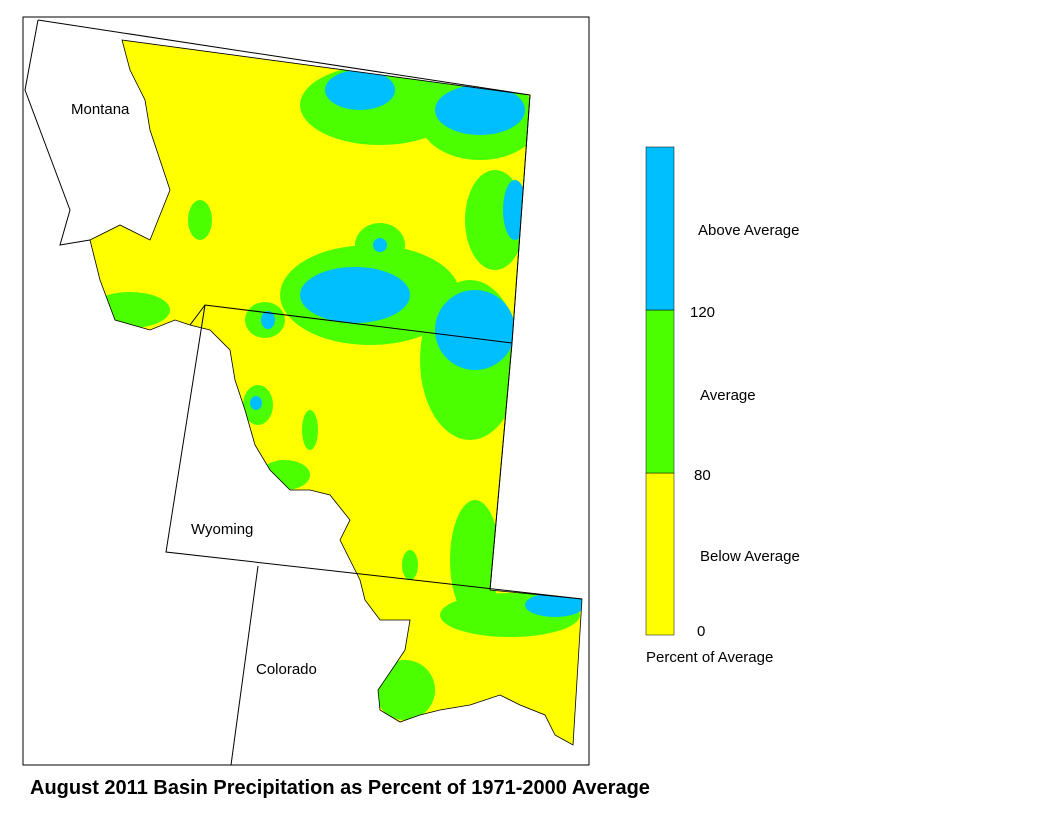  I want to click on legend-label: Above Average, so click(748, 230).